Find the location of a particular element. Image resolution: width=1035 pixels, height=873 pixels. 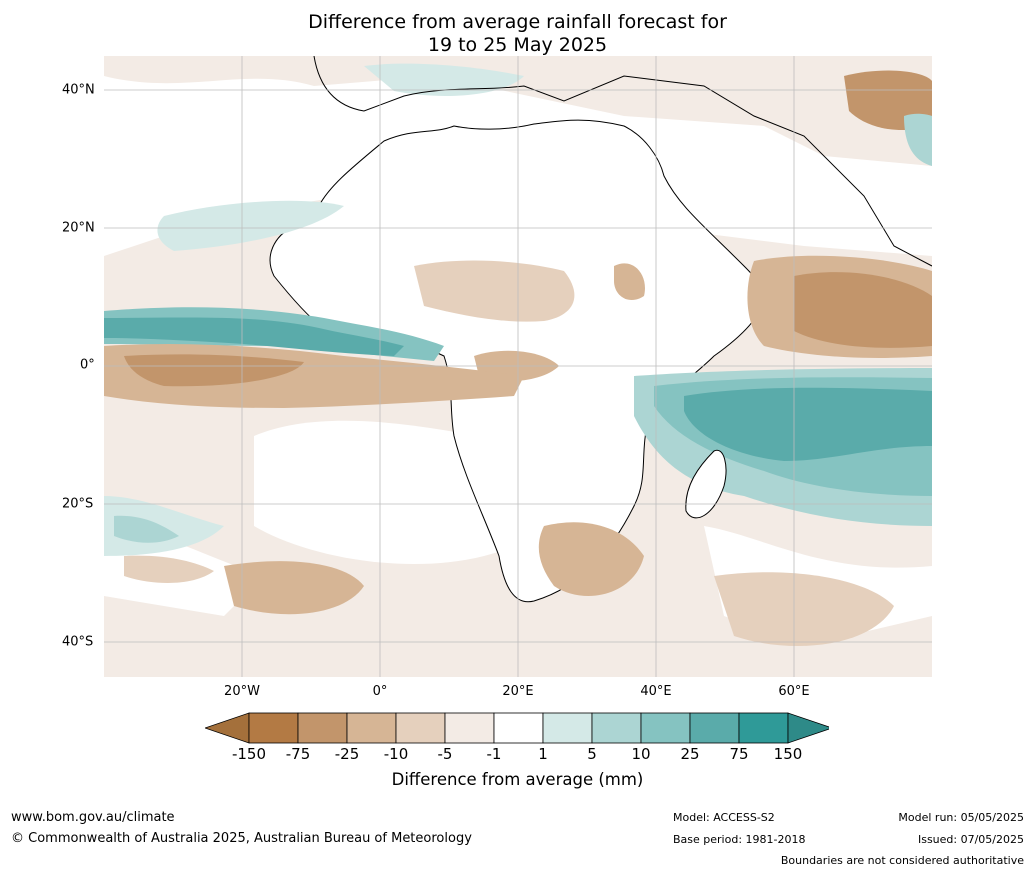

colorbar-tick-label: 10 is located at coordinates (641, 754).